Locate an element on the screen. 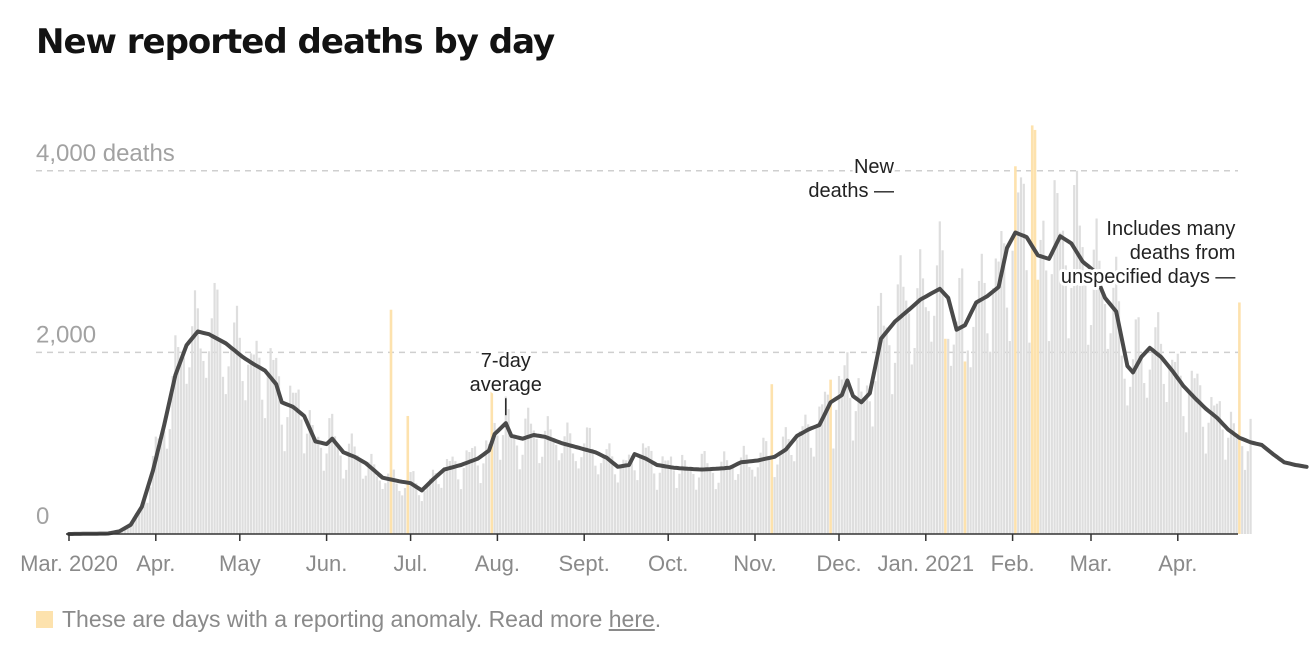  x-tick-label: Jul. is located at coordinates (410, 563).